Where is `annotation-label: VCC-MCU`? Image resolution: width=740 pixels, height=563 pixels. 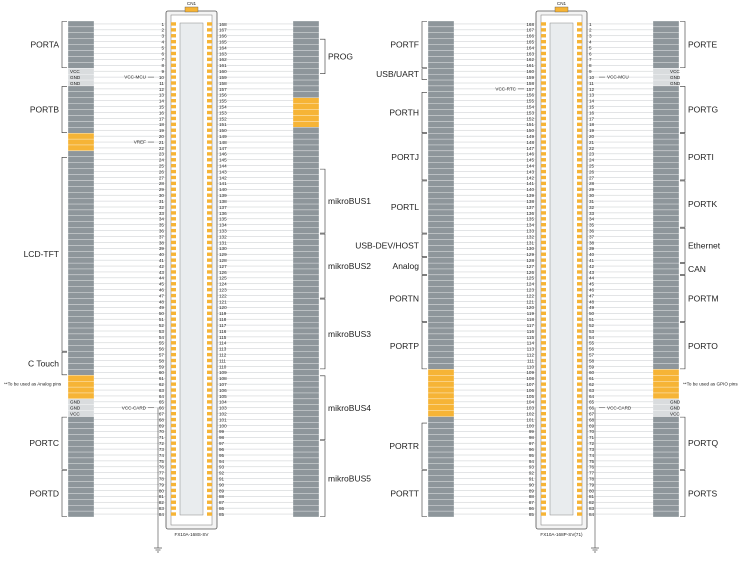
annotation-label: VCC-MCU is located at coordinates (135, 77).